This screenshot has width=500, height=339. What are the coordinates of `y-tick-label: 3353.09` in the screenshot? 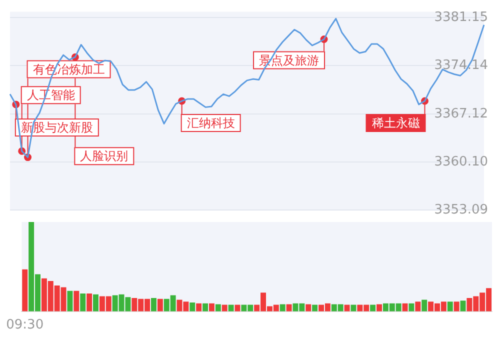 It's located at (461, 210).